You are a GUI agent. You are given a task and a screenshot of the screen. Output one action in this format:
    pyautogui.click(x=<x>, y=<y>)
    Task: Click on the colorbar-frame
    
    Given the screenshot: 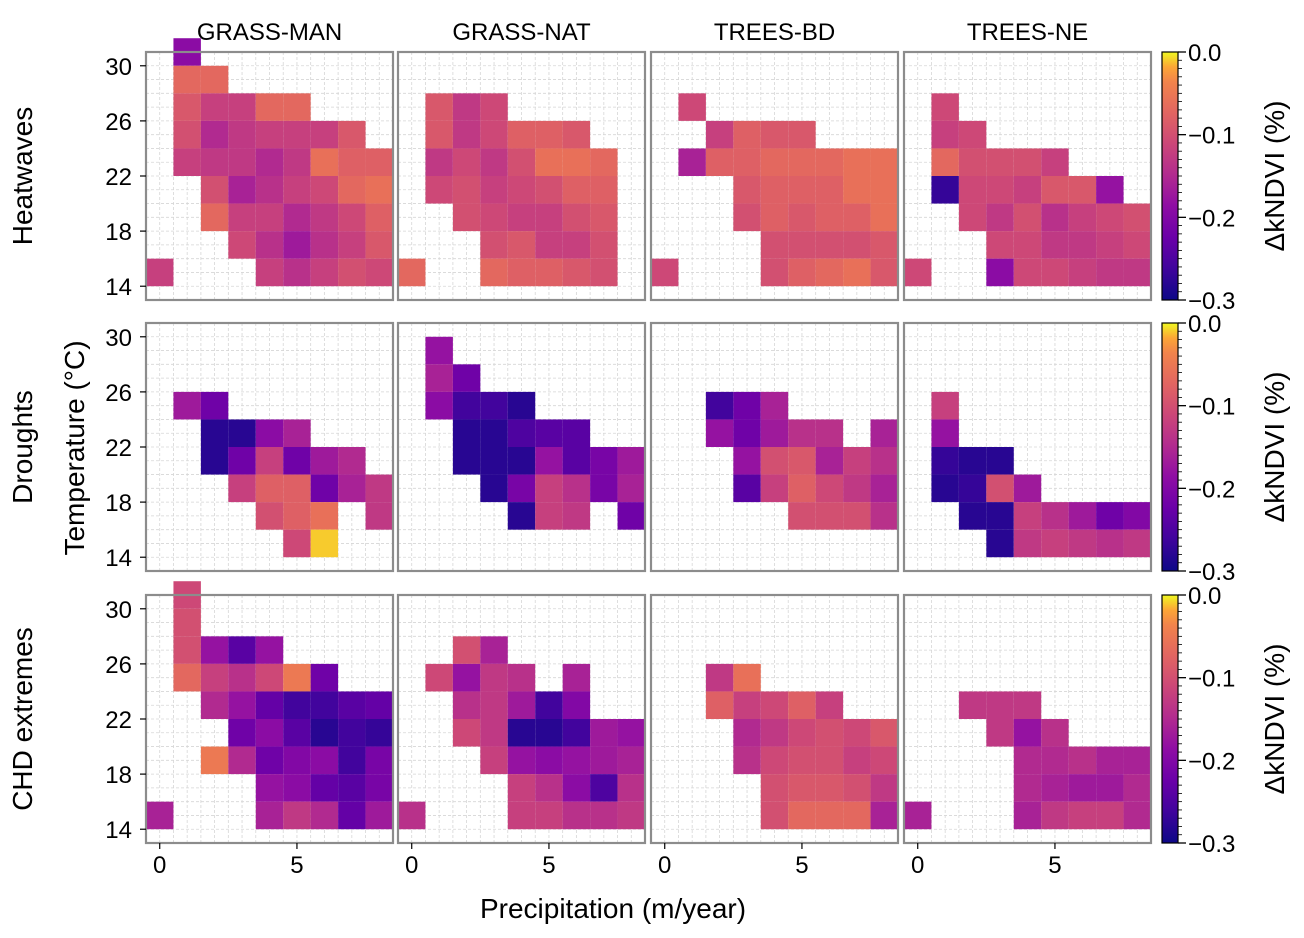 What is the action you would take?
    pyautogui.click(x=1170, y=447)
    